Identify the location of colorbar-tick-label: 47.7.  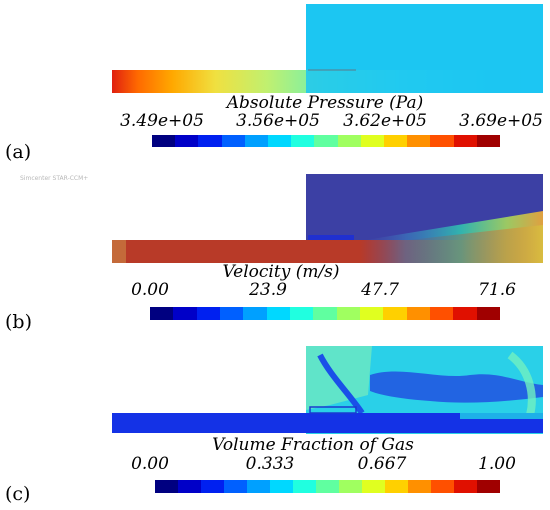
(380, 290).